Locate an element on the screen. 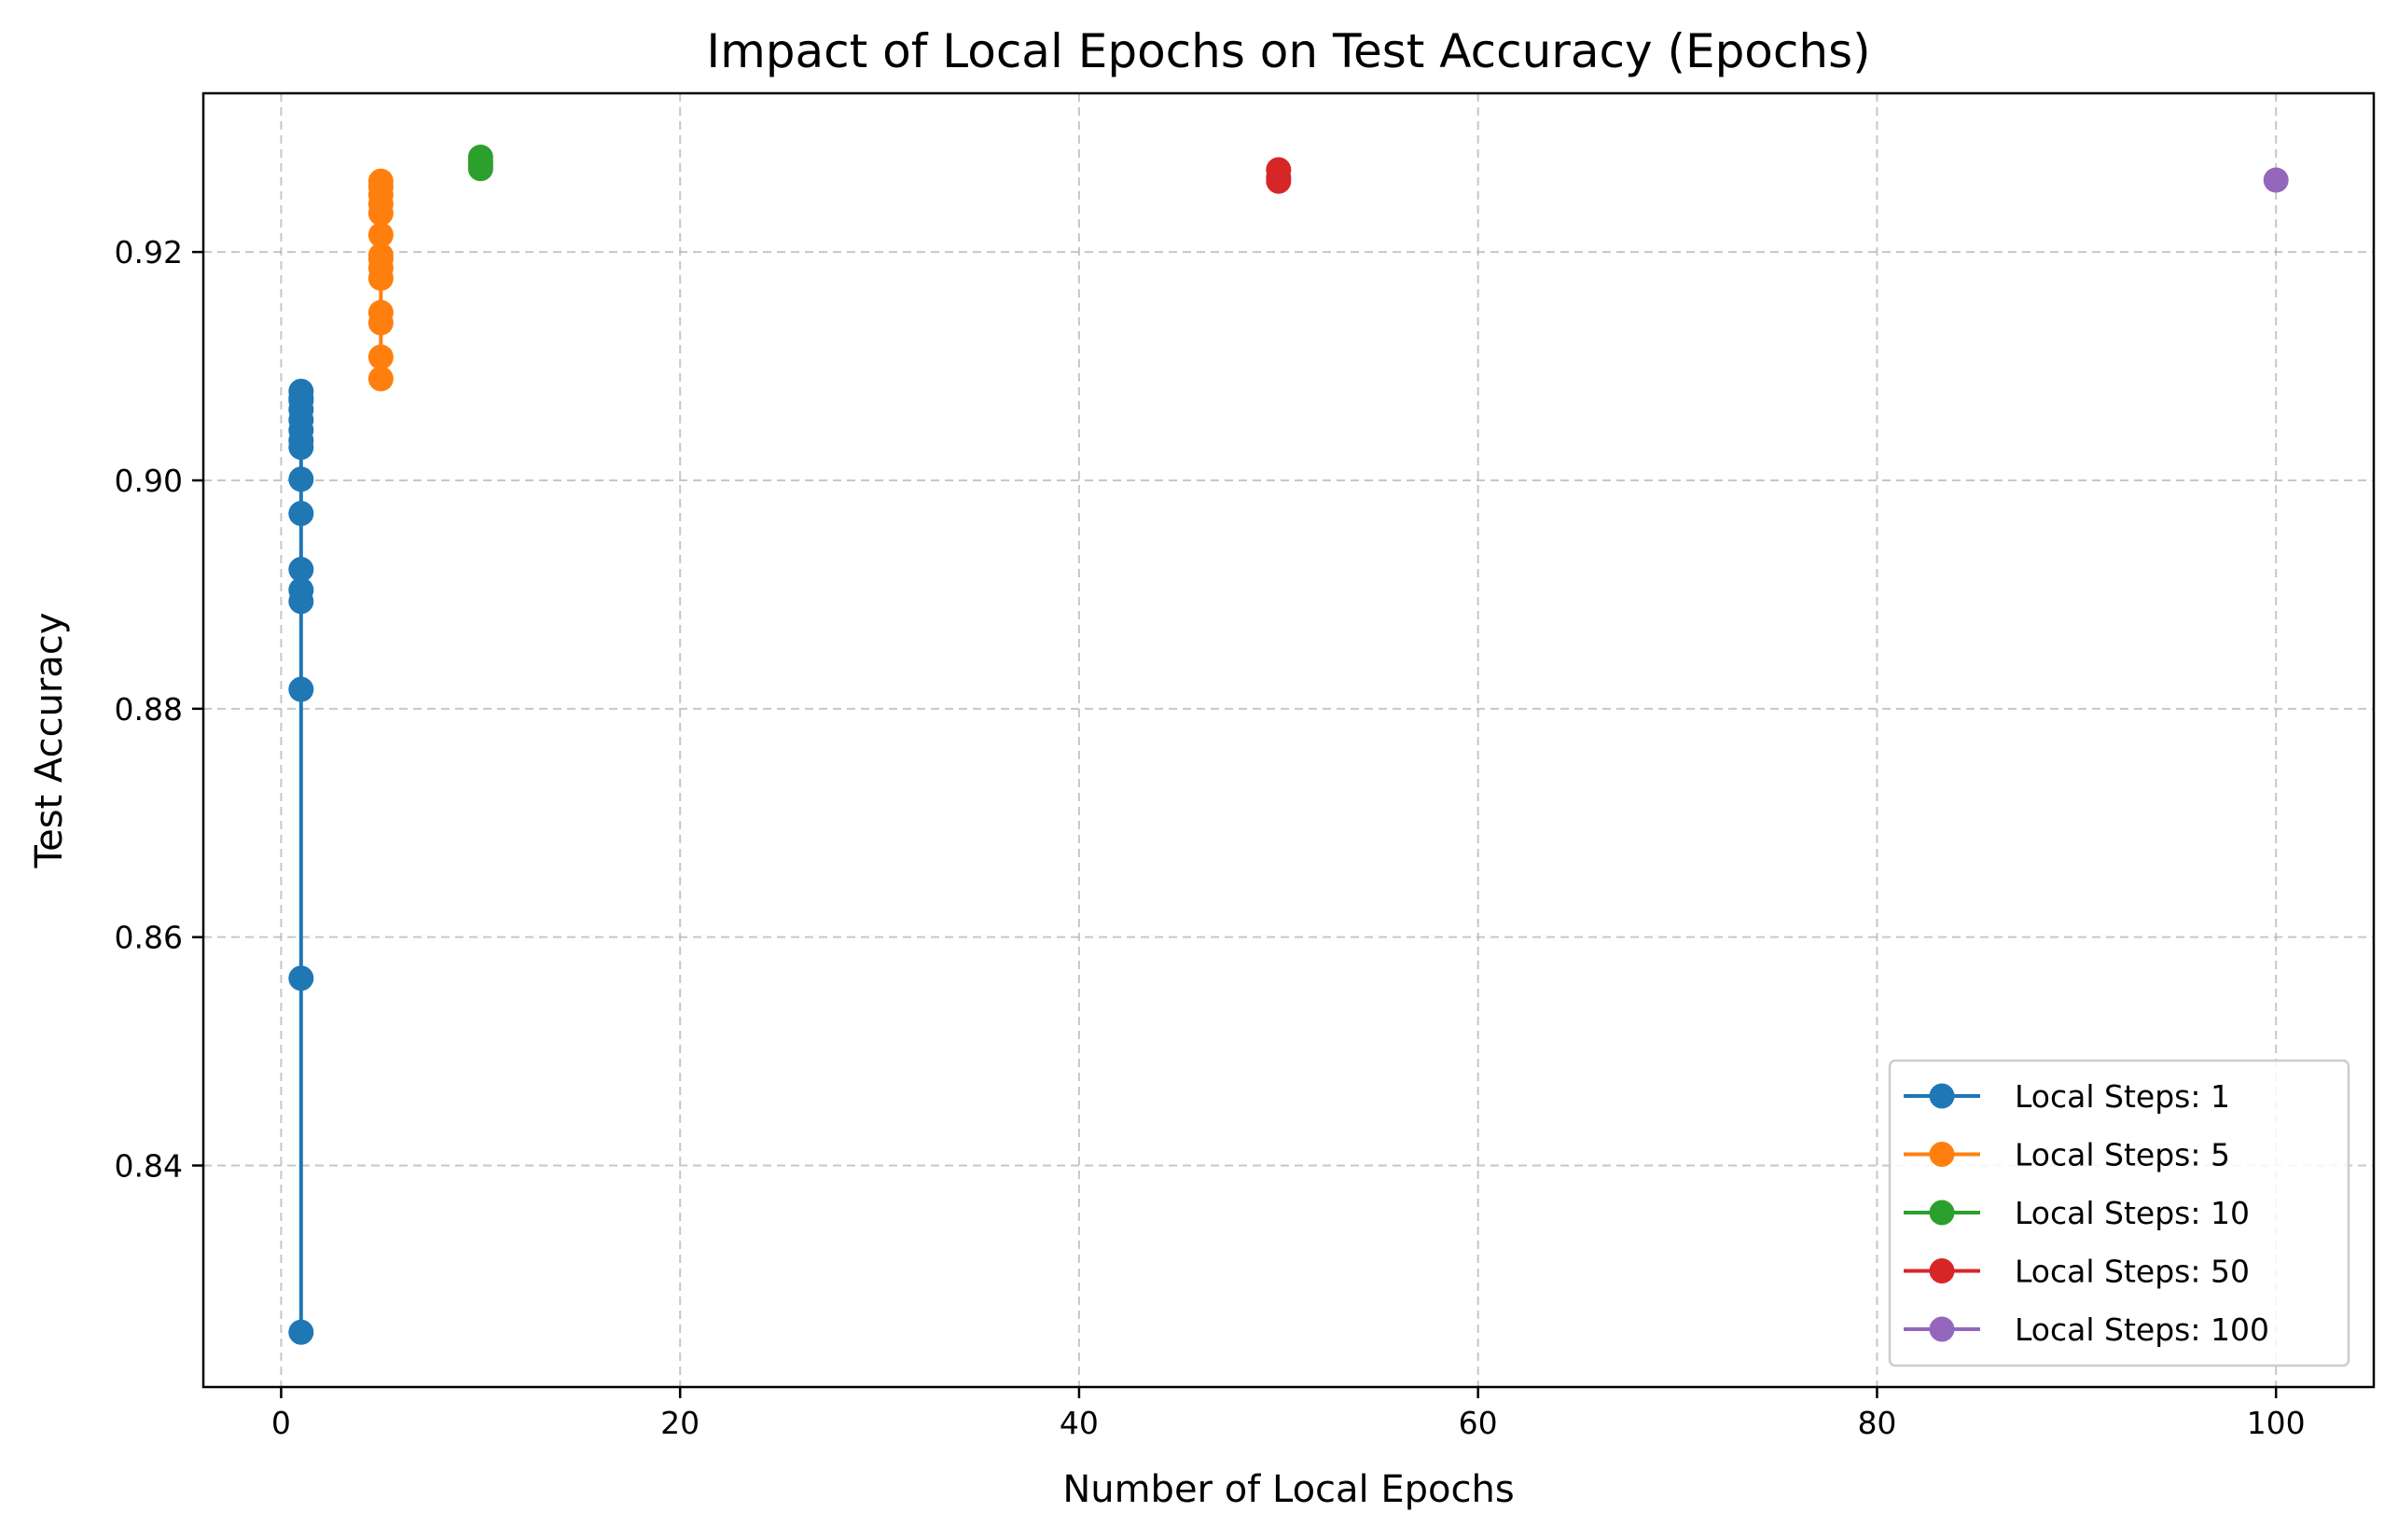  legend-item: Local Steps: 10 is located at coordinates (2077, 1213).